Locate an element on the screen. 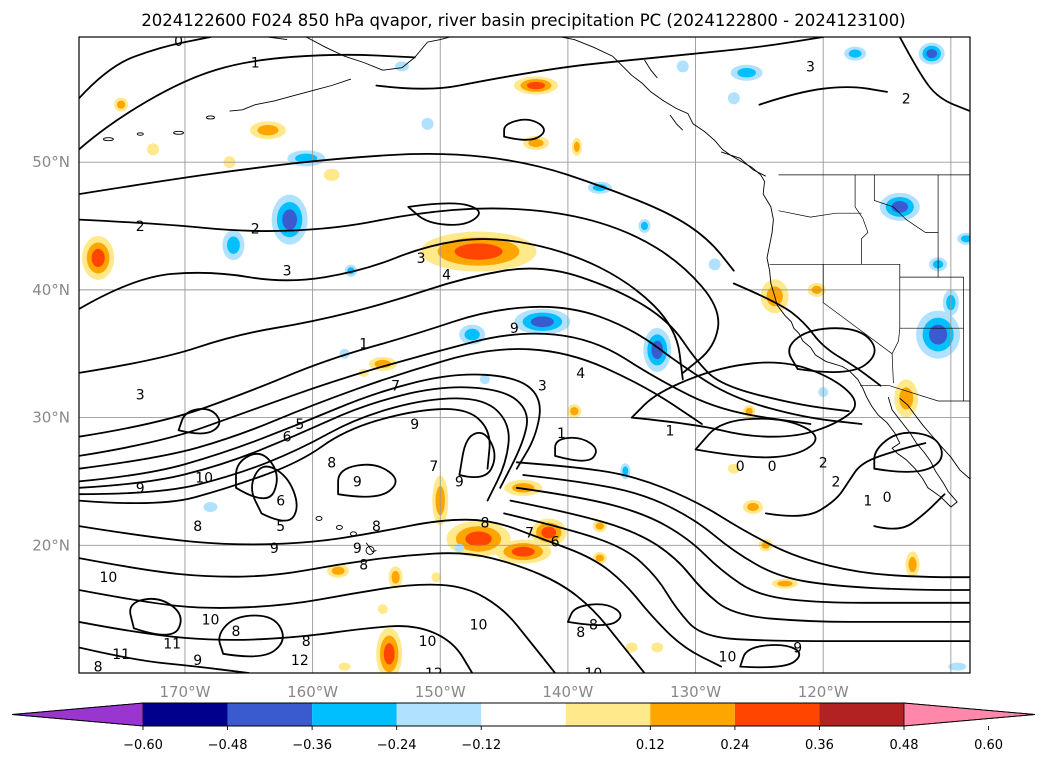  lat-tick-label: 40°N is located at coordinates (51, 290).